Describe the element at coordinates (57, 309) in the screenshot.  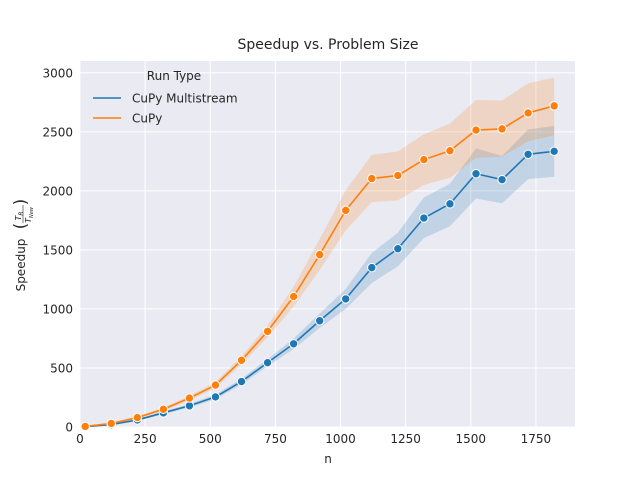
I see `y-tick-label: 1000` at that location.